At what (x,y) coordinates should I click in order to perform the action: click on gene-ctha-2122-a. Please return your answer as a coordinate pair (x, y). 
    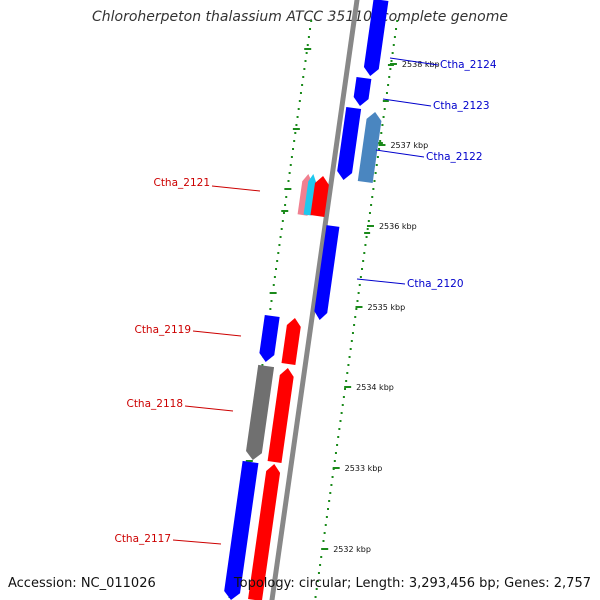
    Looking at the image, I should click on (349, 143).